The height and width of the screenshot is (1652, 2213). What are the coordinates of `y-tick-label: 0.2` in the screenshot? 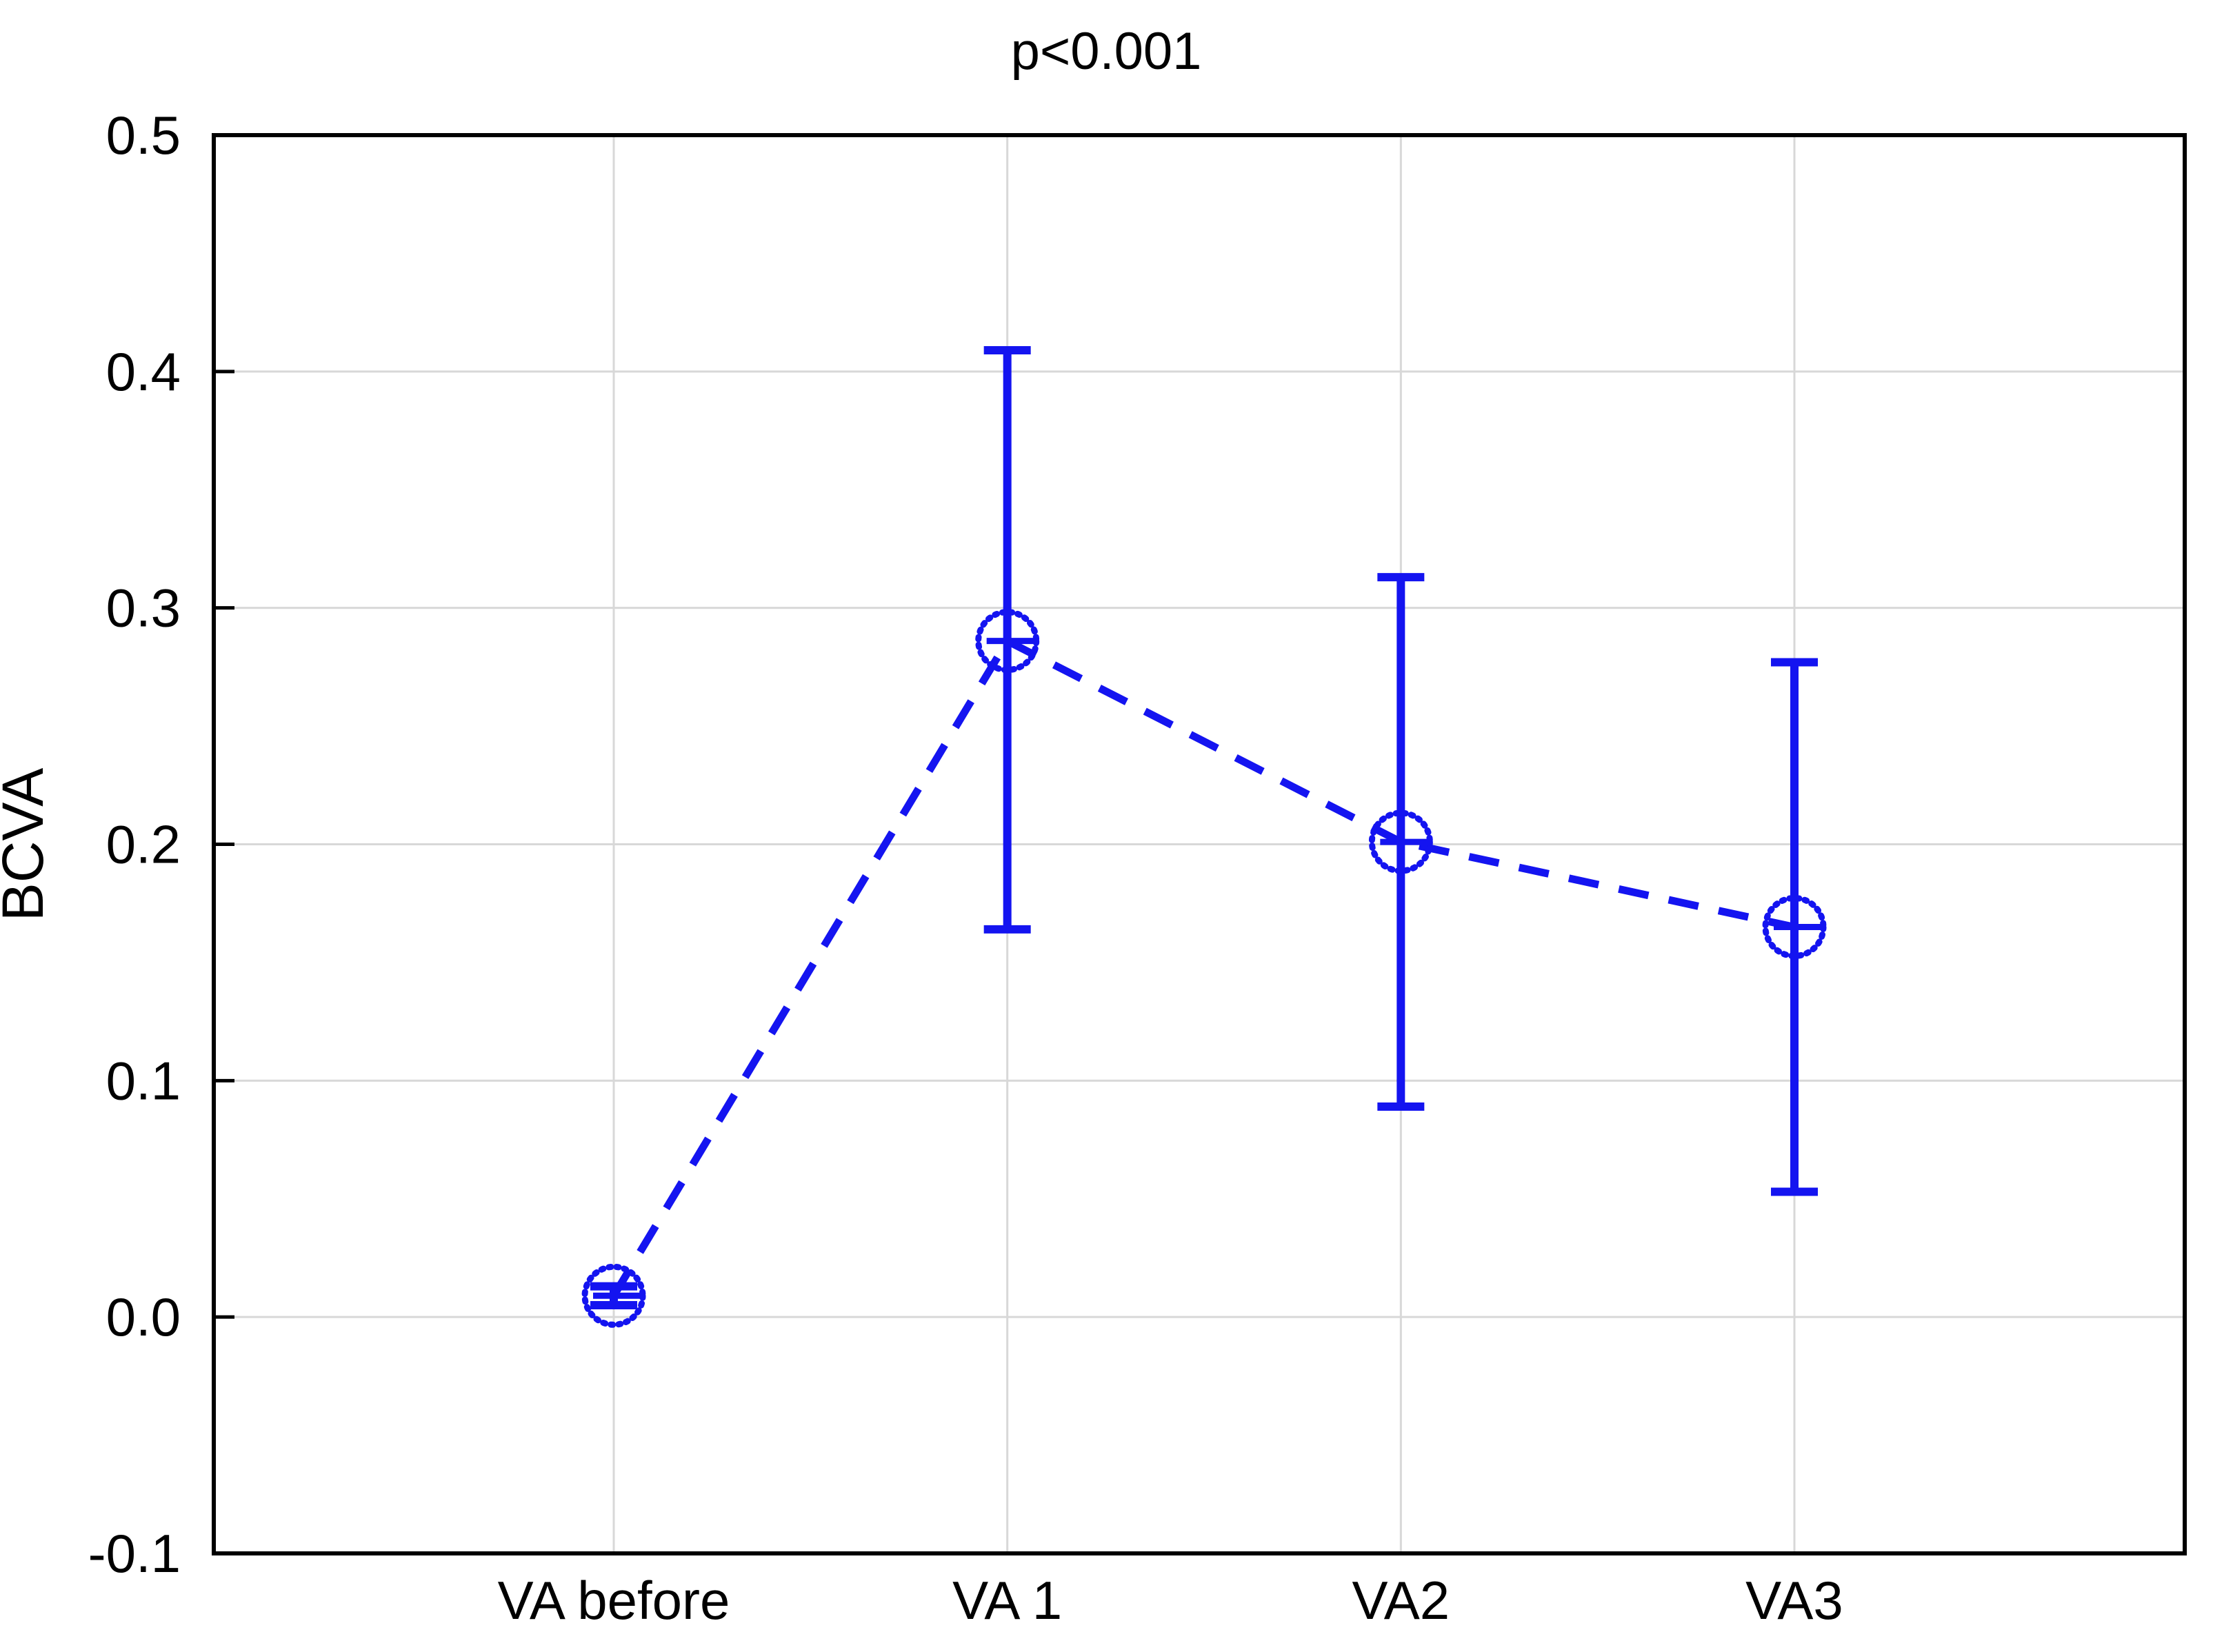 It's located at (143, 844).